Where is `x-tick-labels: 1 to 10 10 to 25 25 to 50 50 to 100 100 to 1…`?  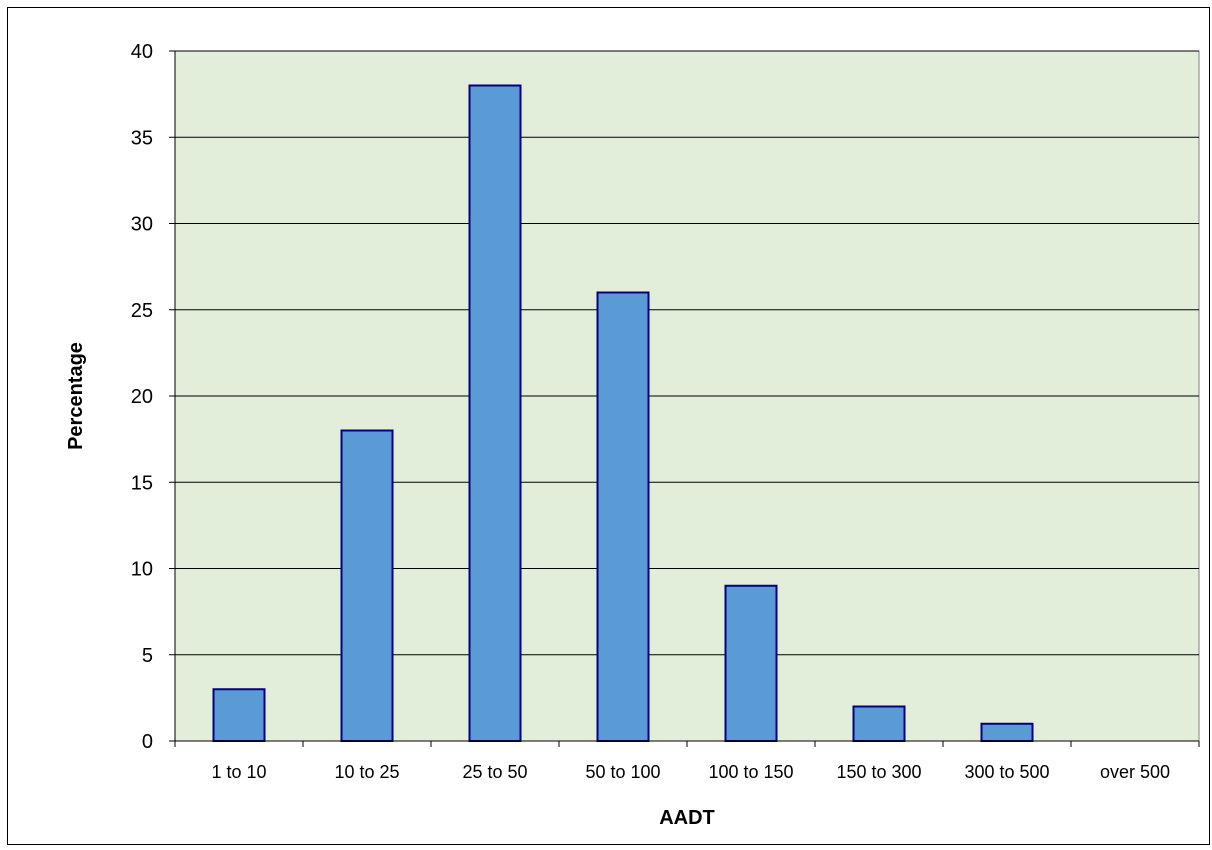
x-tick-labels: 1 to 10 10 to 25 25 to 50 50 to 100 100 to 1… is located at coordinates (690, 772).